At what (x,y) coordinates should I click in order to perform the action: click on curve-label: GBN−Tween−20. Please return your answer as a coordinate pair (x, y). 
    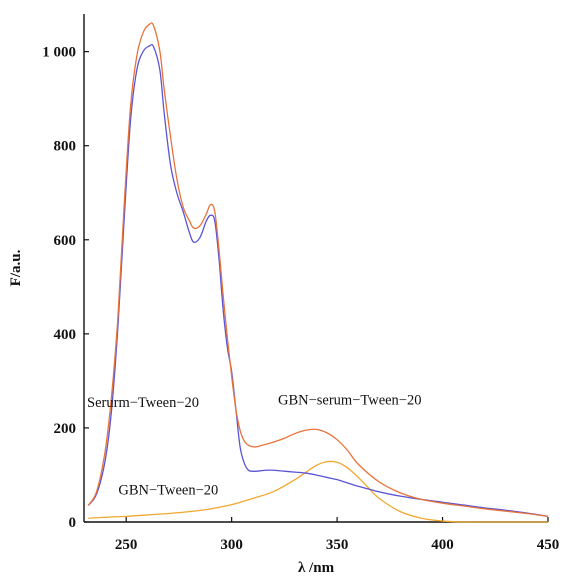
    Looking at the image, I should click on (168, 491).